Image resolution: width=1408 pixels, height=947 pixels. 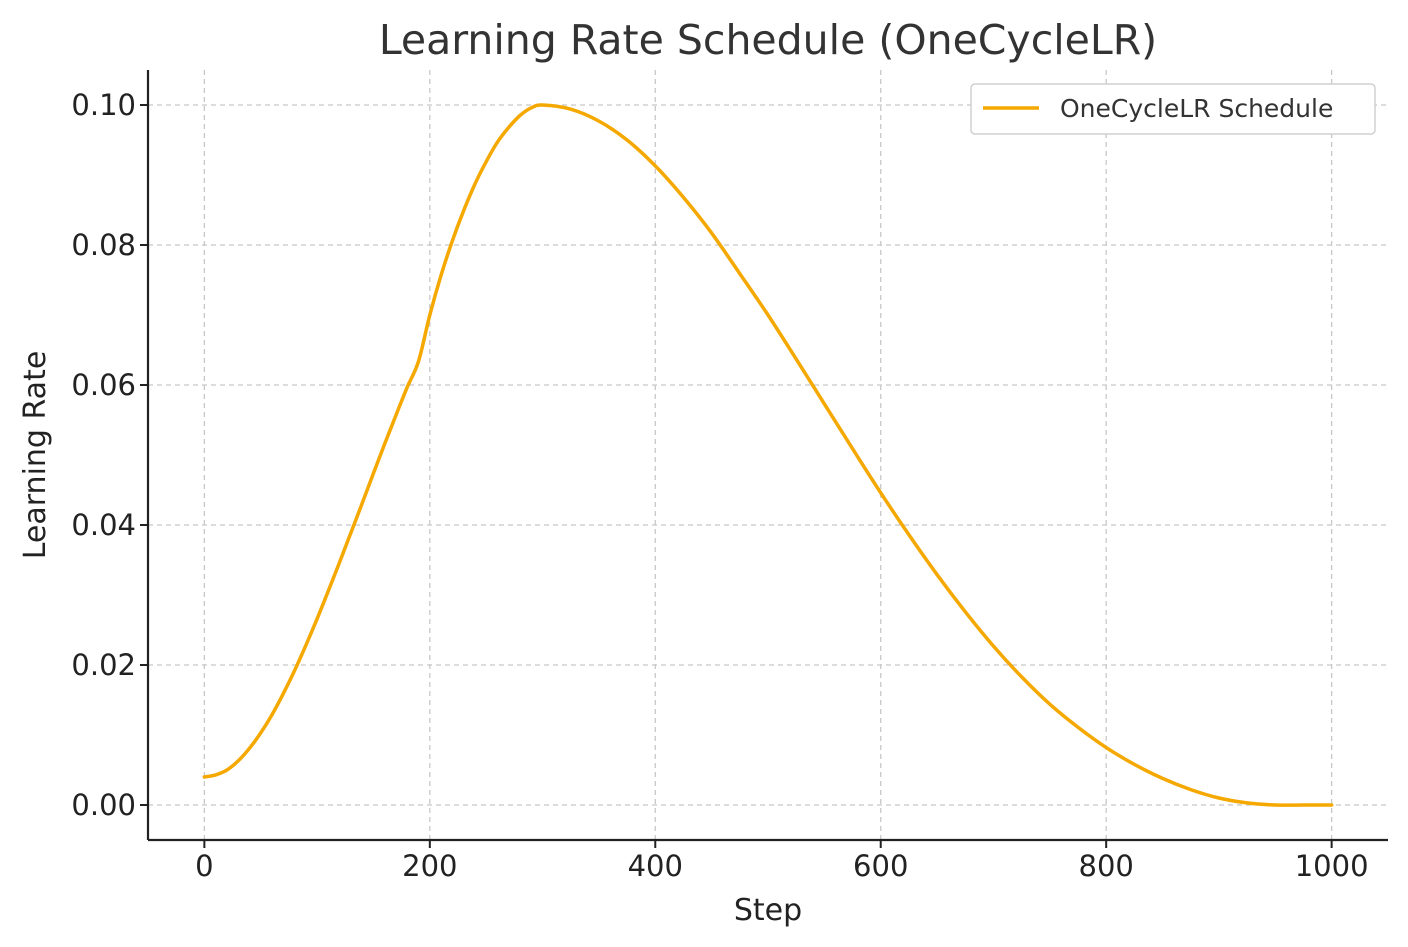 I want to click on chart-title: Learning Rate Schedule (OneCycleLR), so click(x=768, y=40).